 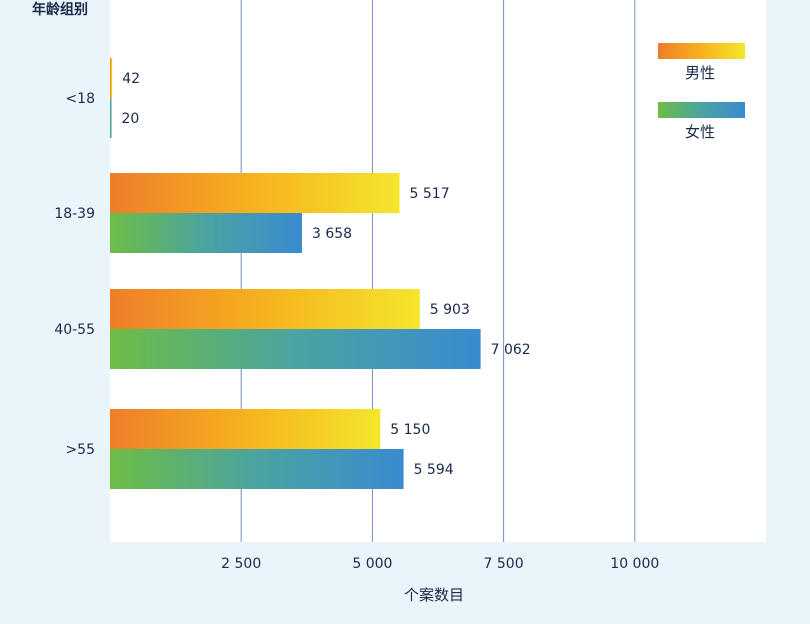 What do you see at coordinates (434, 470) in the screenshot?
I see `data-label: 5 594` at bounding box center [434, 470].